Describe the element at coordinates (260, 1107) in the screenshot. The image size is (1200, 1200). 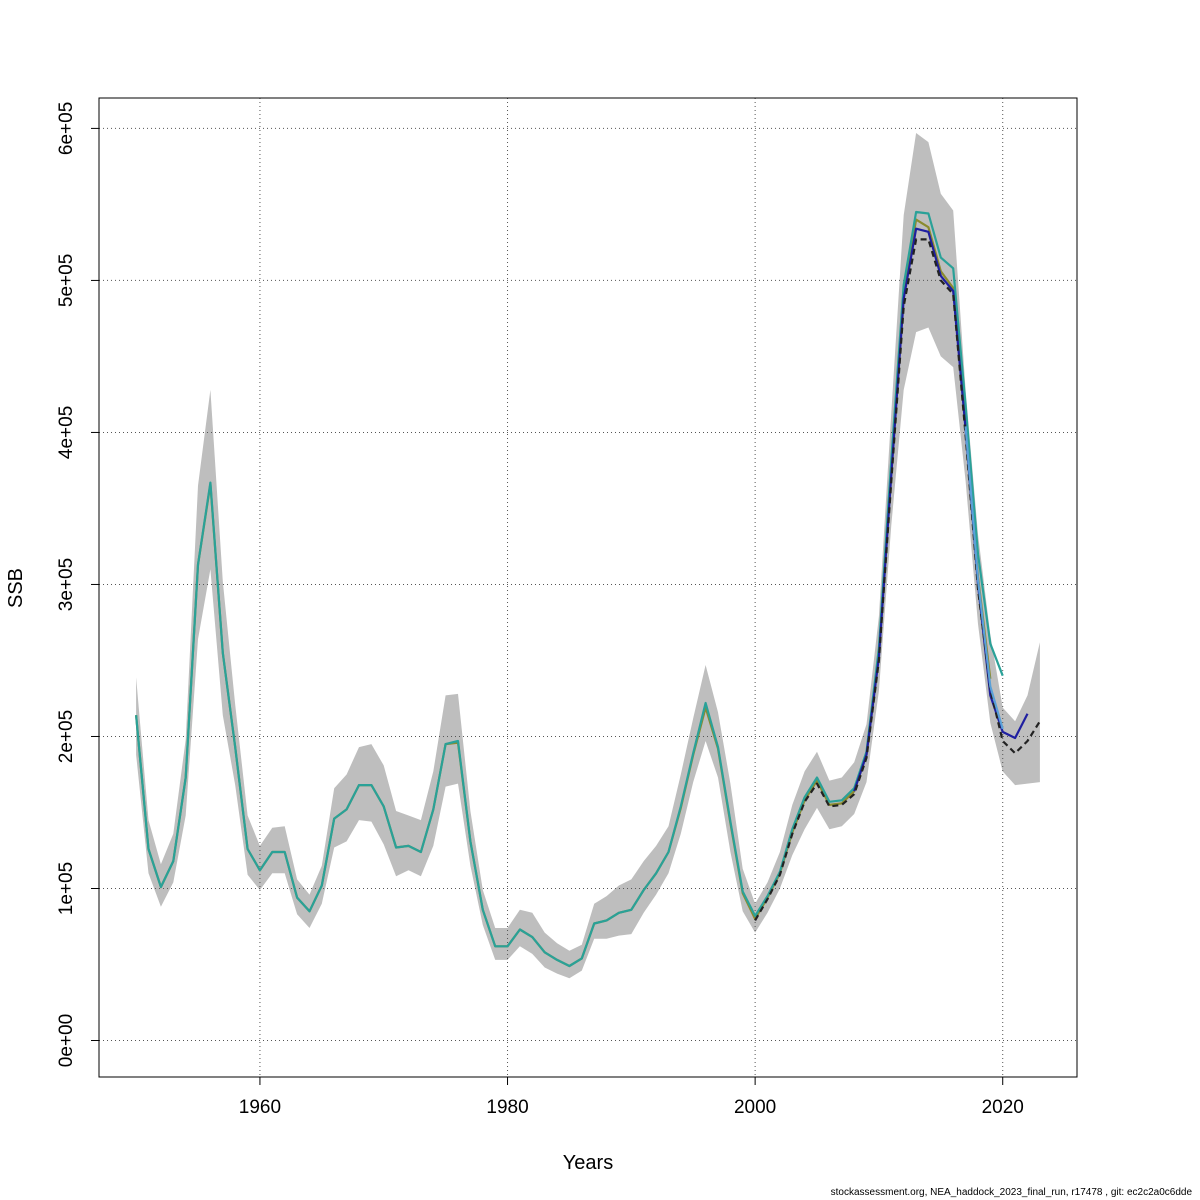
I see `x-tick-label: 1960` at that location.